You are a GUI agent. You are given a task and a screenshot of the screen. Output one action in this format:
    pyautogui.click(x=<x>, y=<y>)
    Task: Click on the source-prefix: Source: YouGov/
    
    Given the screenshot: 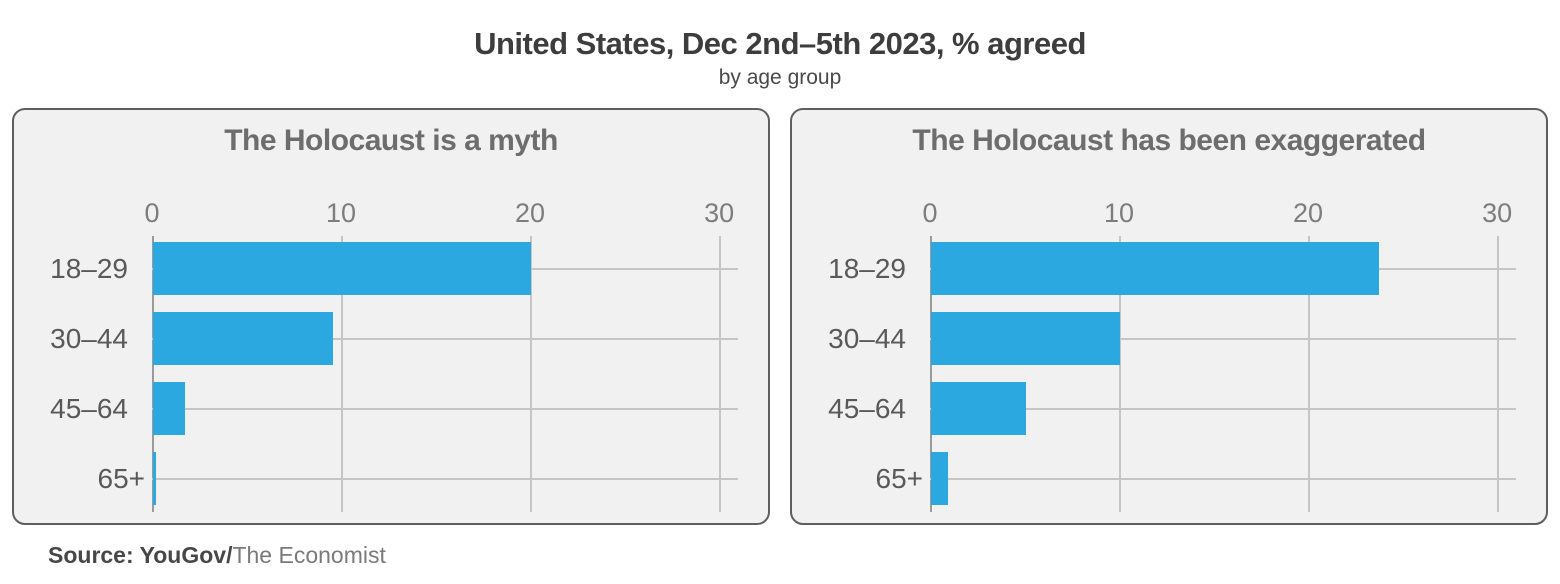 What is the action you would take?
    pyautogui.click(x=140, y=555)
    